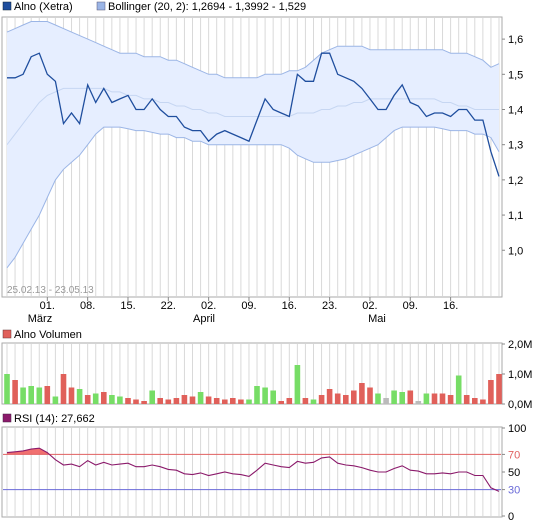 The width and height of the screenshot is (545, 527). I want to click on price-y-tick-label: 1,5, so click(515, 75).